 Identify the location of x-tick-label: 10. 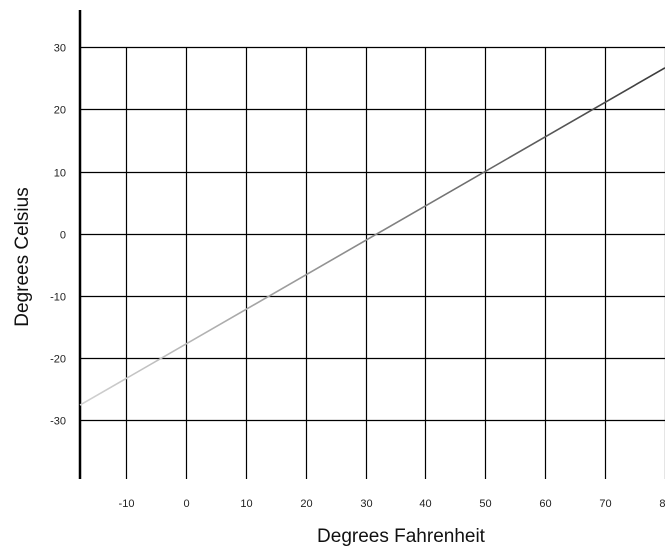
(246, 504).